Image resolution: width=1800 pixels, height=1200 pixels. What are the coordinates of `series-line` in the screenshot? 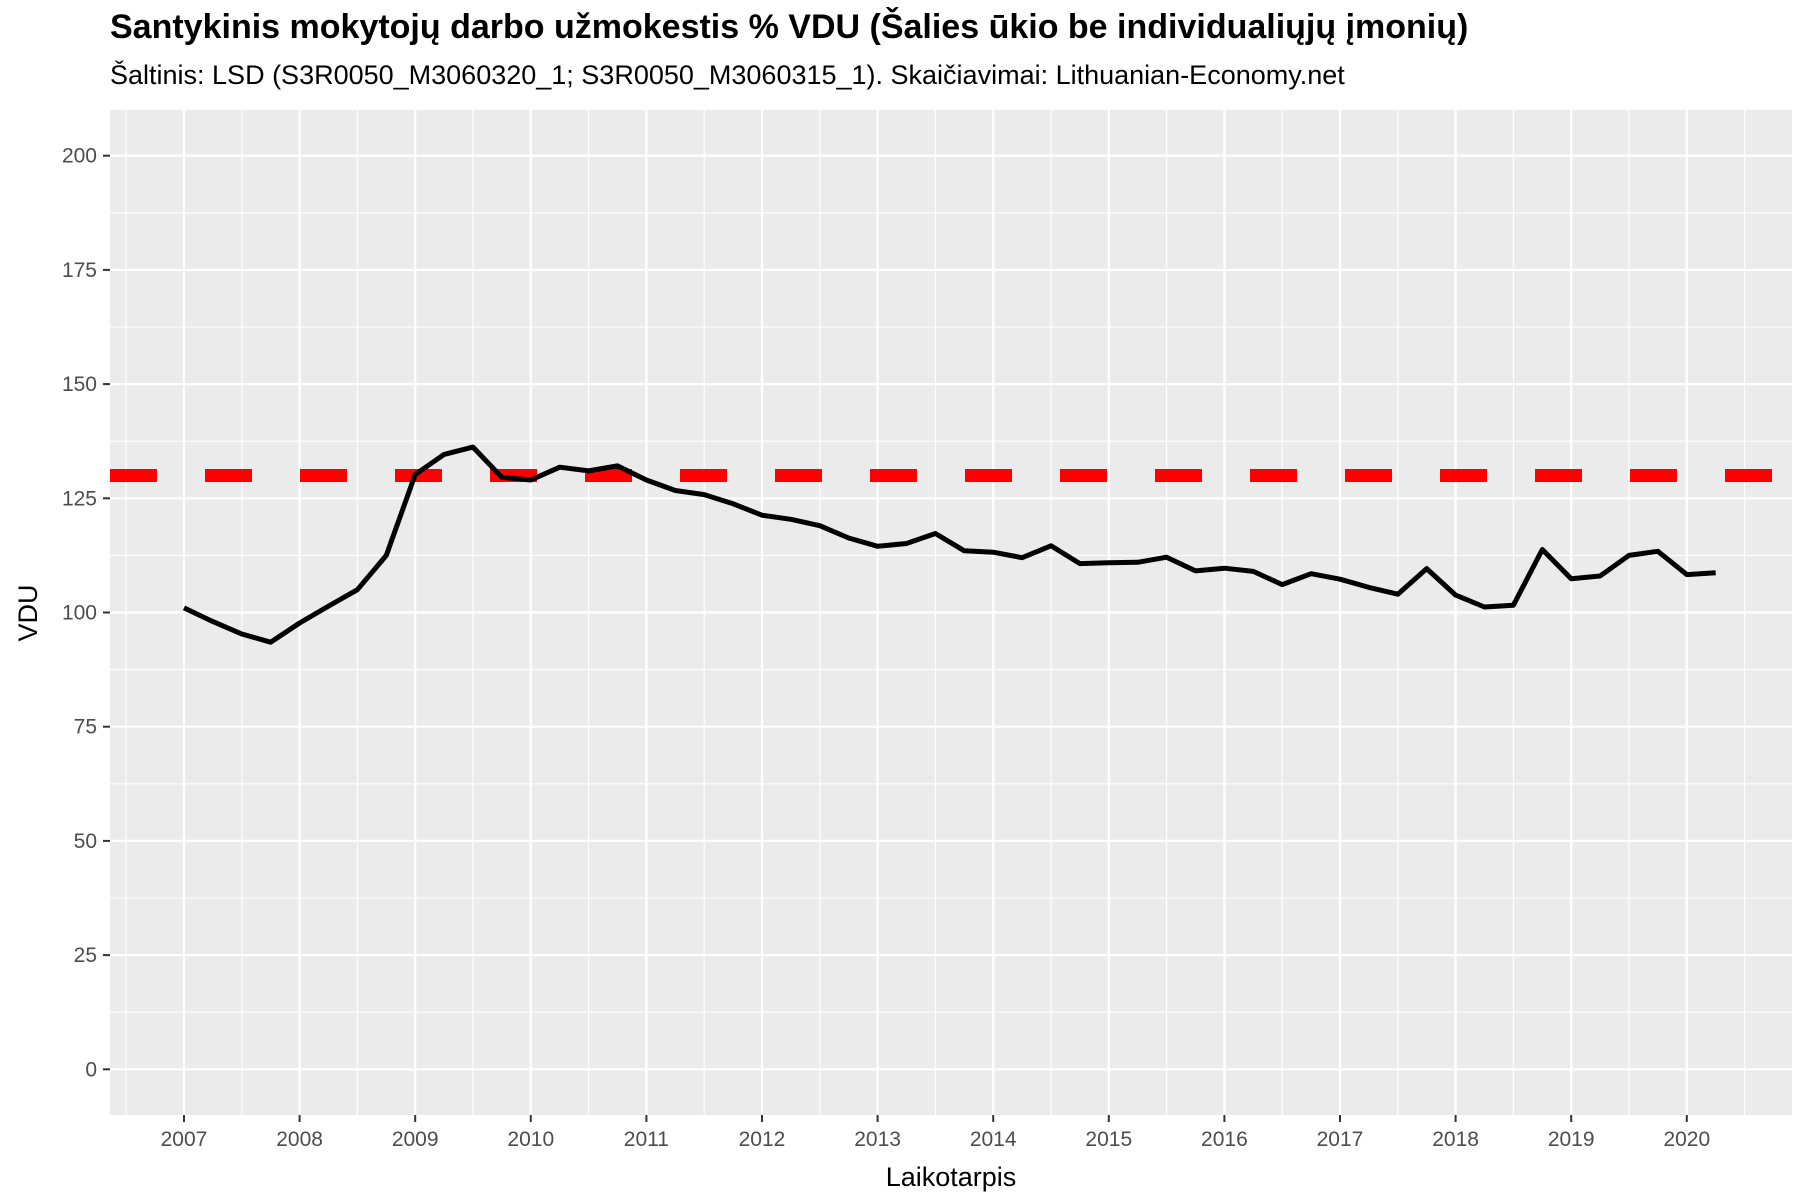 It's located at (949, 544).